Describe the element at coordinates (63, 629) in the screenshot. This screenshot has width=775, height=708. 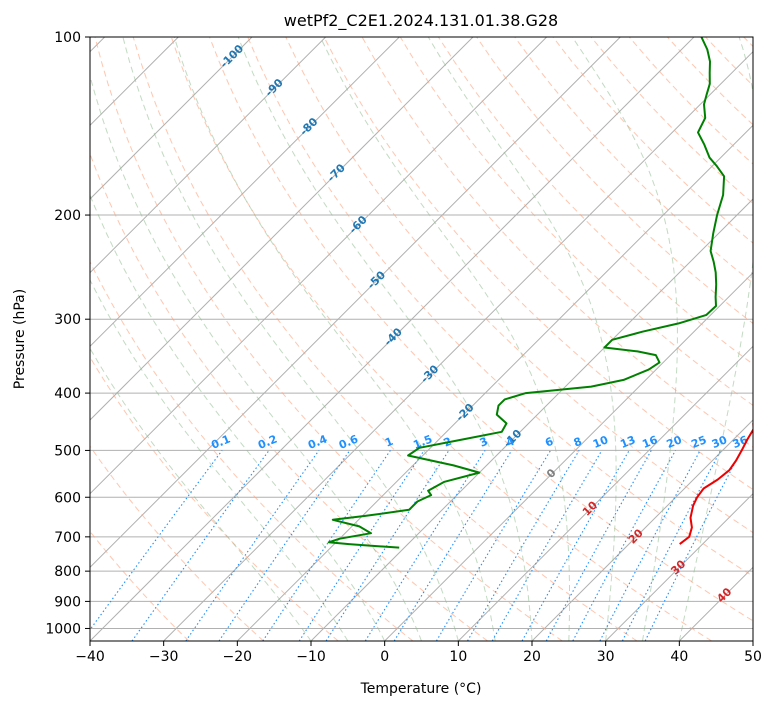
I see `y-tick-label: 1000` at that location.